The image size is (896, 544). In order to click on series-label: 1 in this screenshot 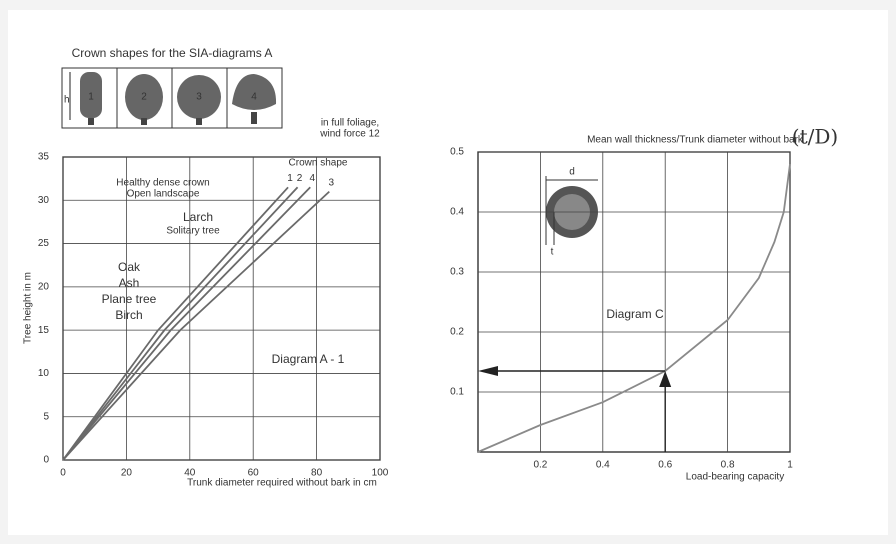, I will do `click(290, 178)`.